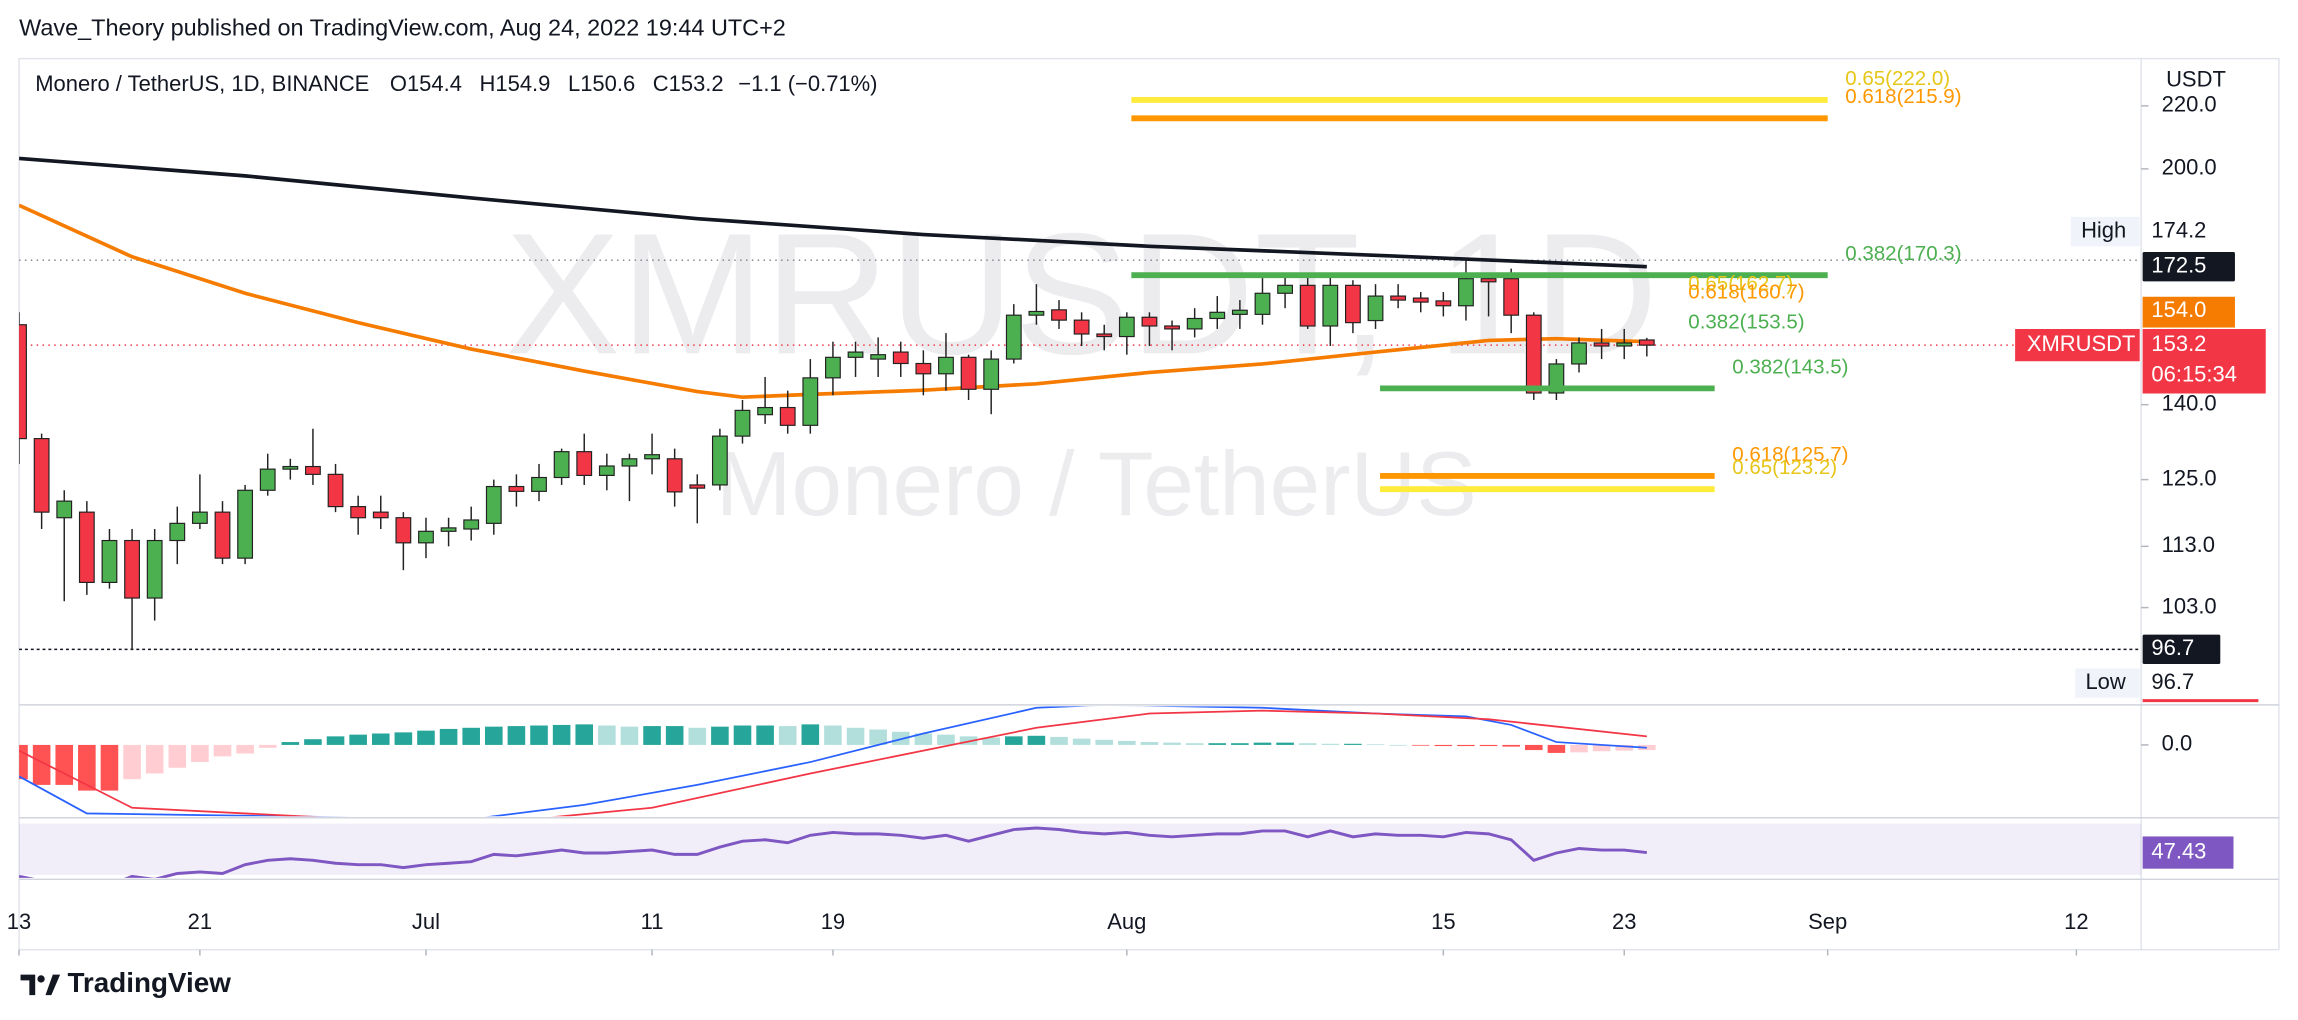 This screenshot has width=2298, height=1020. Describe the element at coordinates (2189, 477) in the screenshot. I see `y-tick-label: 125.0` at that location.